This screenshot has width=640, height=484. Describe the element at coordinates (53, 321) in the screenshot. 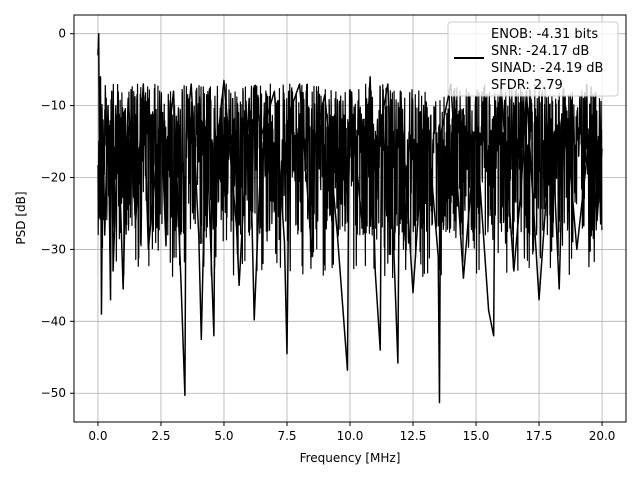

I see `y-tick-label: −40` at that location.